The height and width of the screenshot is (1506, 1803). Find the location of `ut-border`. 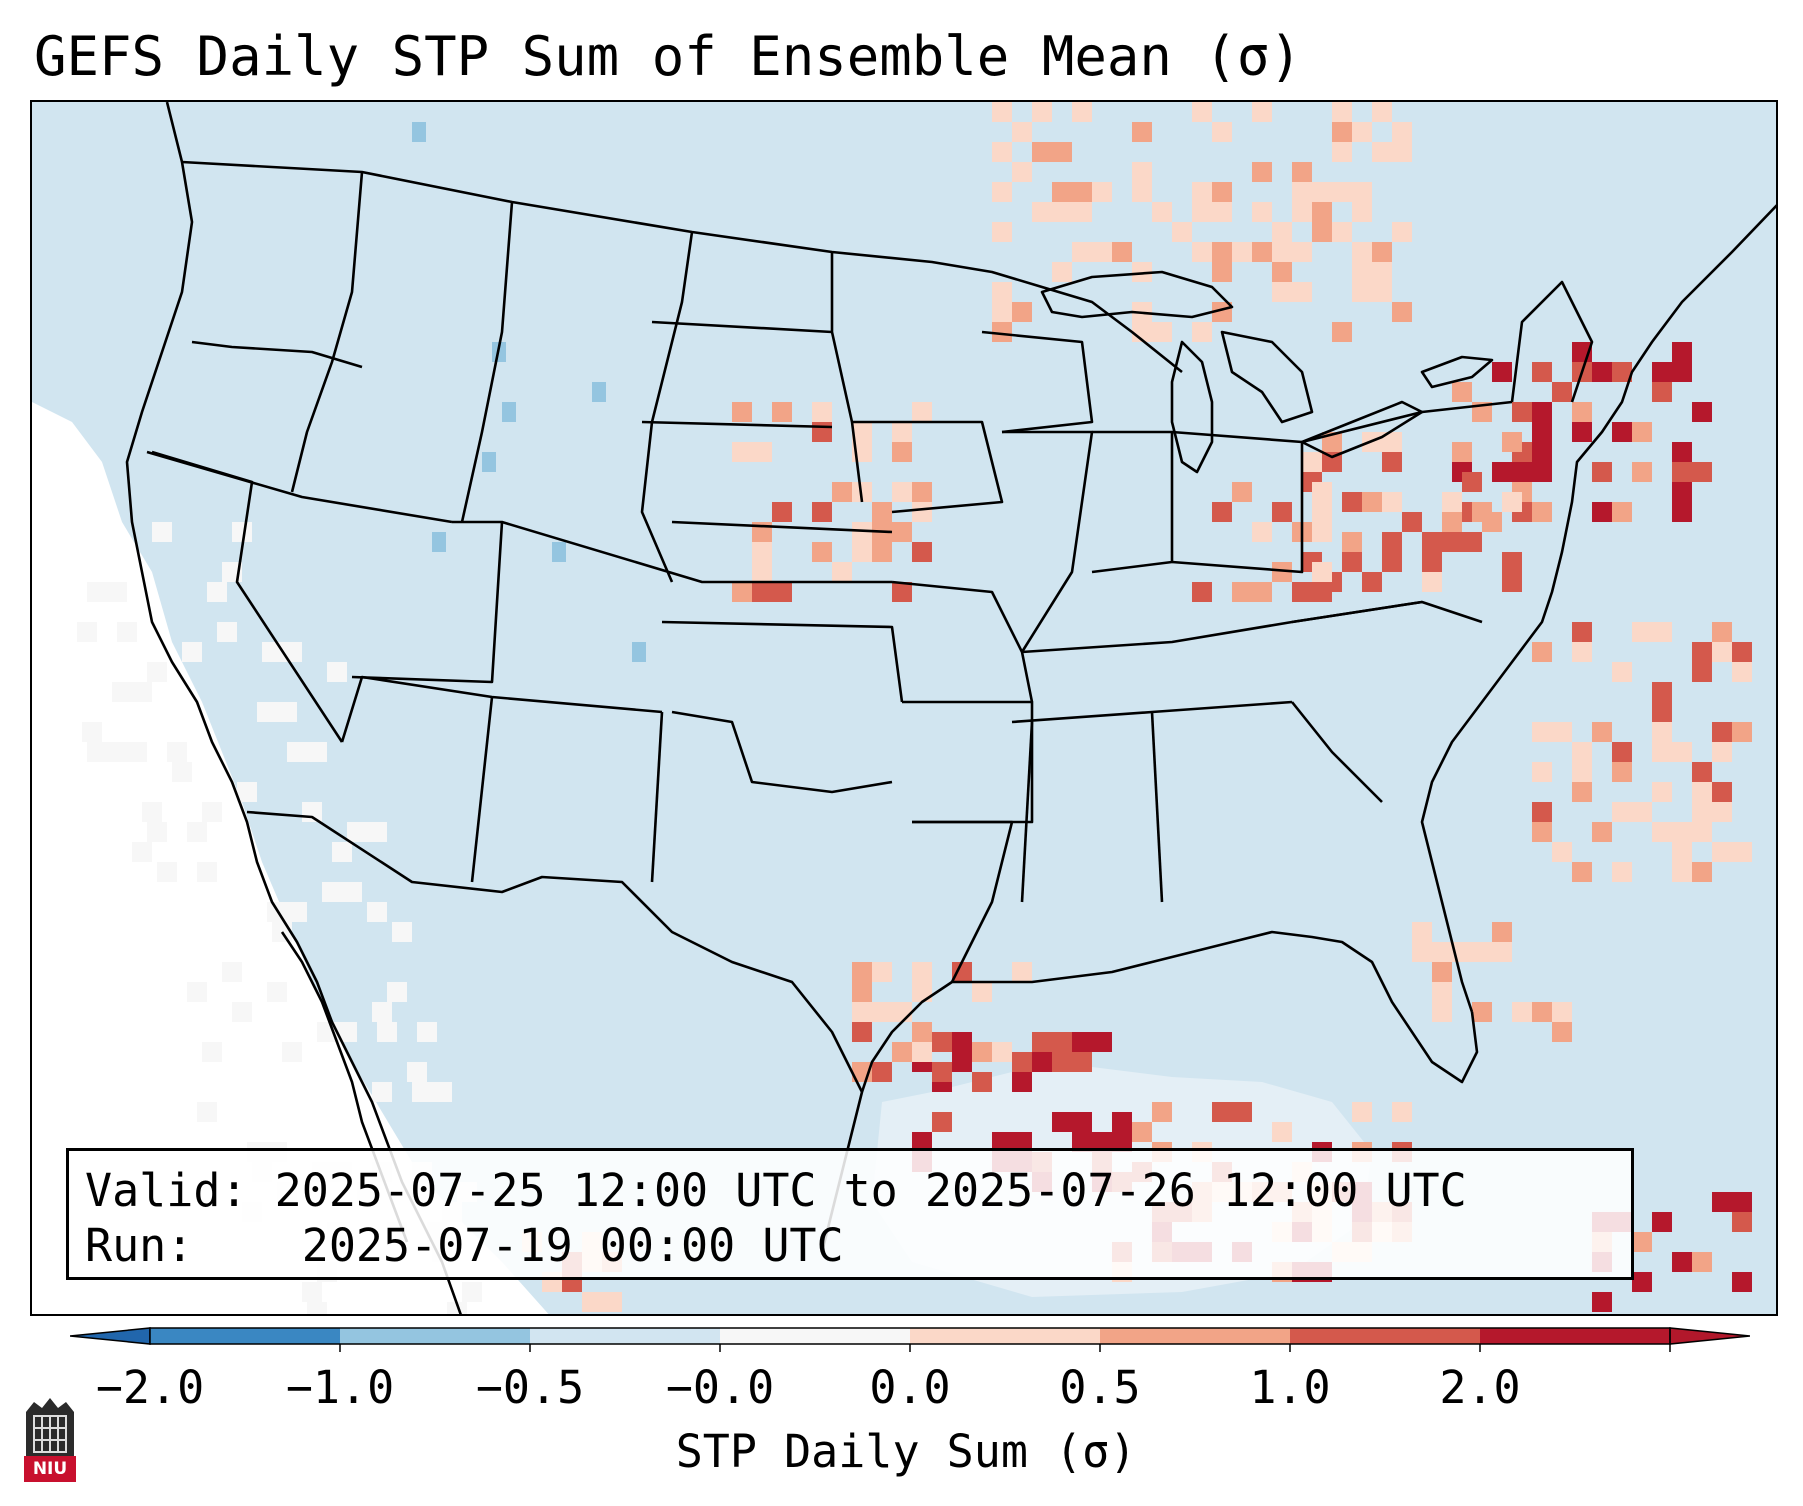

ut-border is located at coordinates (427, 602).